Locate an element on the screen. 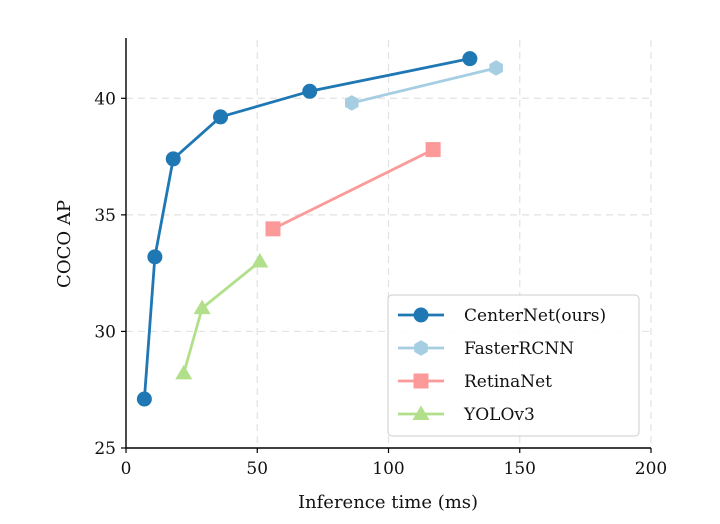 This screenshot has height=524, width=720. series-fasterrcnn is located at coordinates (424, 85).